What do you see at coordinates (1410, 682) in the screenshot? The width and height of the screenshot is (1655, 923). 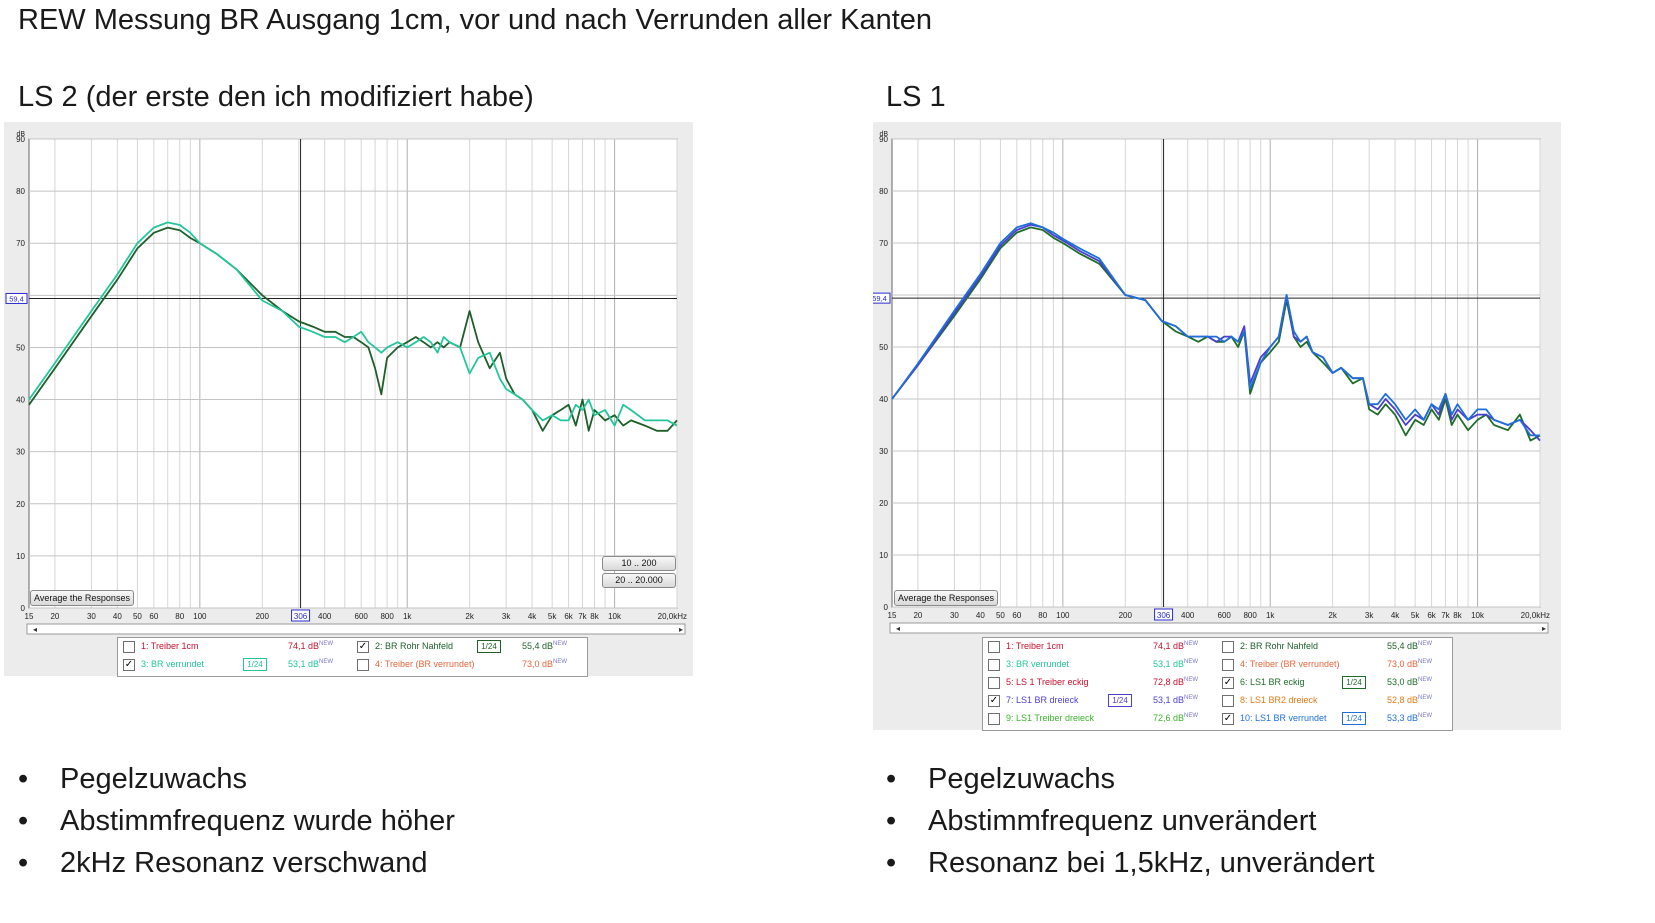 I see `legend-value: 53,0 dBNEW` at bounding box center [1410, 682].